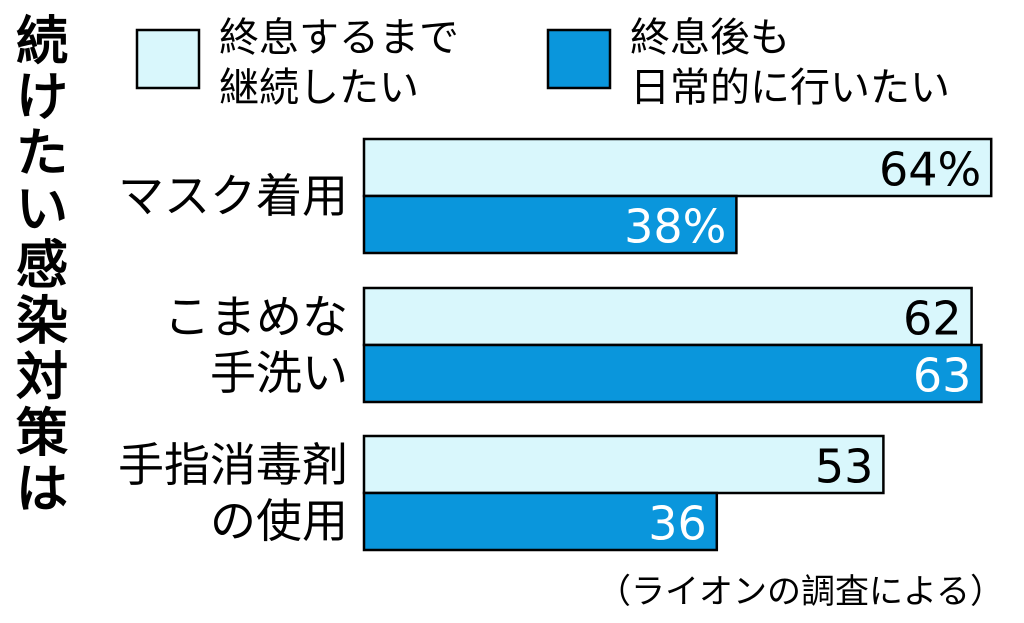 This screenshot has height=623, width=1024. What do you see at coordinates (42, 490) in the screenshot?
I see `chart-title-char: は` at bounding box center [42, 490].